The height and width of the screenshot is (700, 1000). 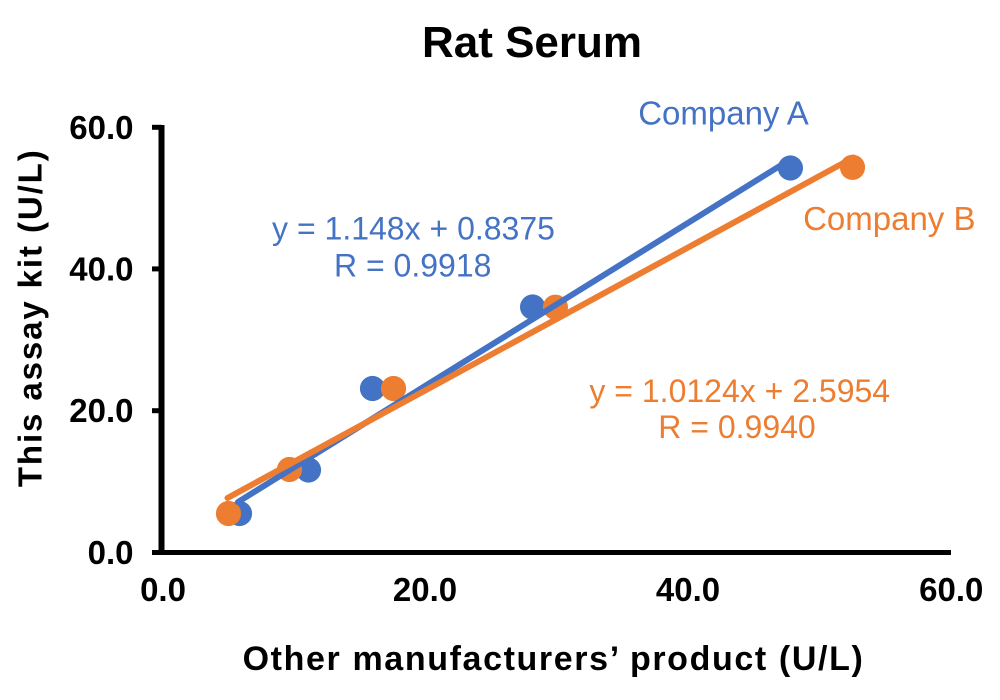 What do you see at coordinates (412, 266) in the screenshot?
I see `svg-text: R = 0.9918` at bounding box center [412, 266].